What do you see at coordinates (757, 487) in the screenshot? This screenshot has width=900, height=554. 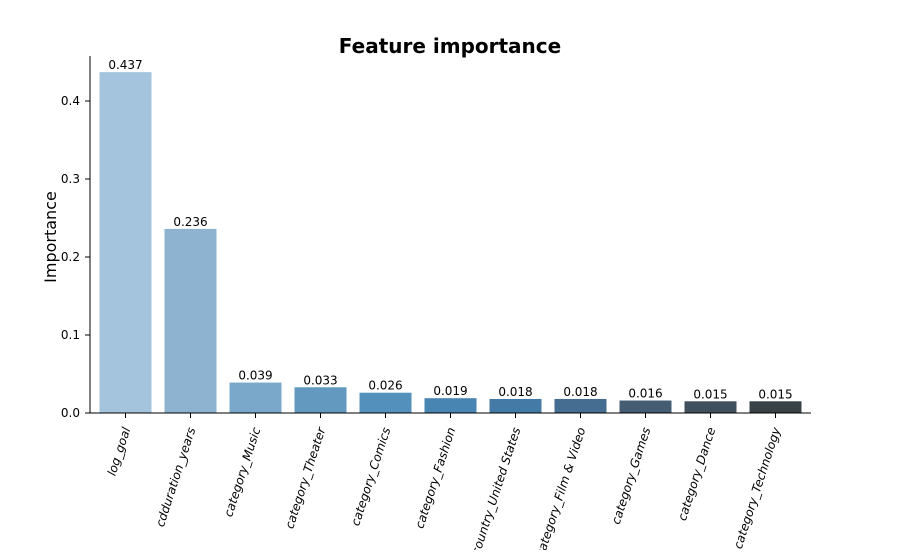 I see `x-tick-label: category_Technology` at bounding box center [757, 487].